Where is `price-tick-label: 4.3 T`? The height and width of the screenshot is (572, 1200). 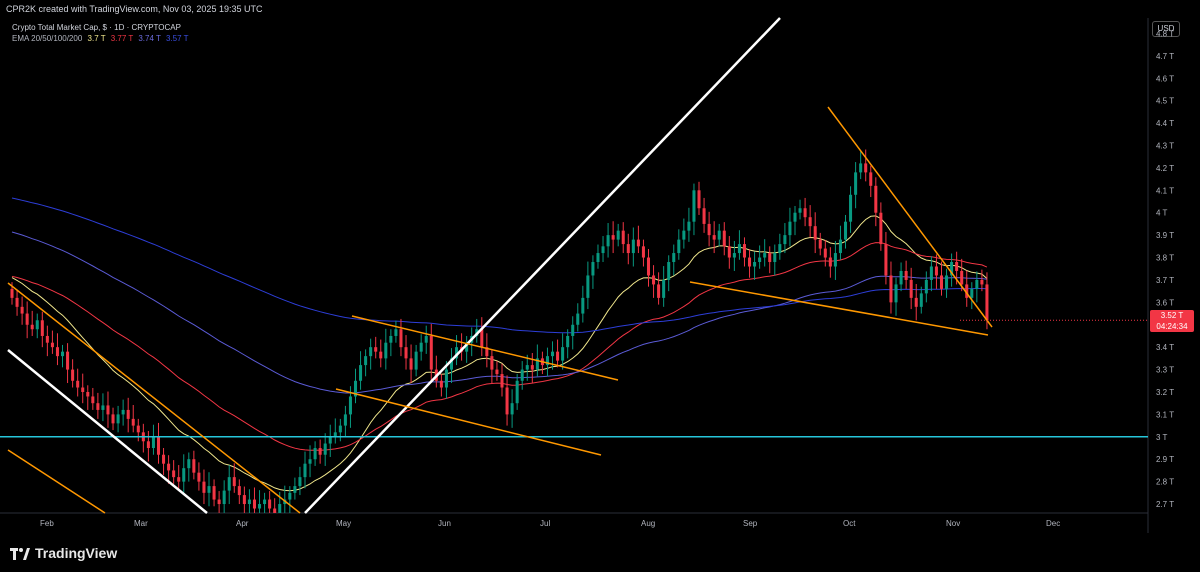 price-tick-label: 4.3 T is located at coordinates (1165, 145).